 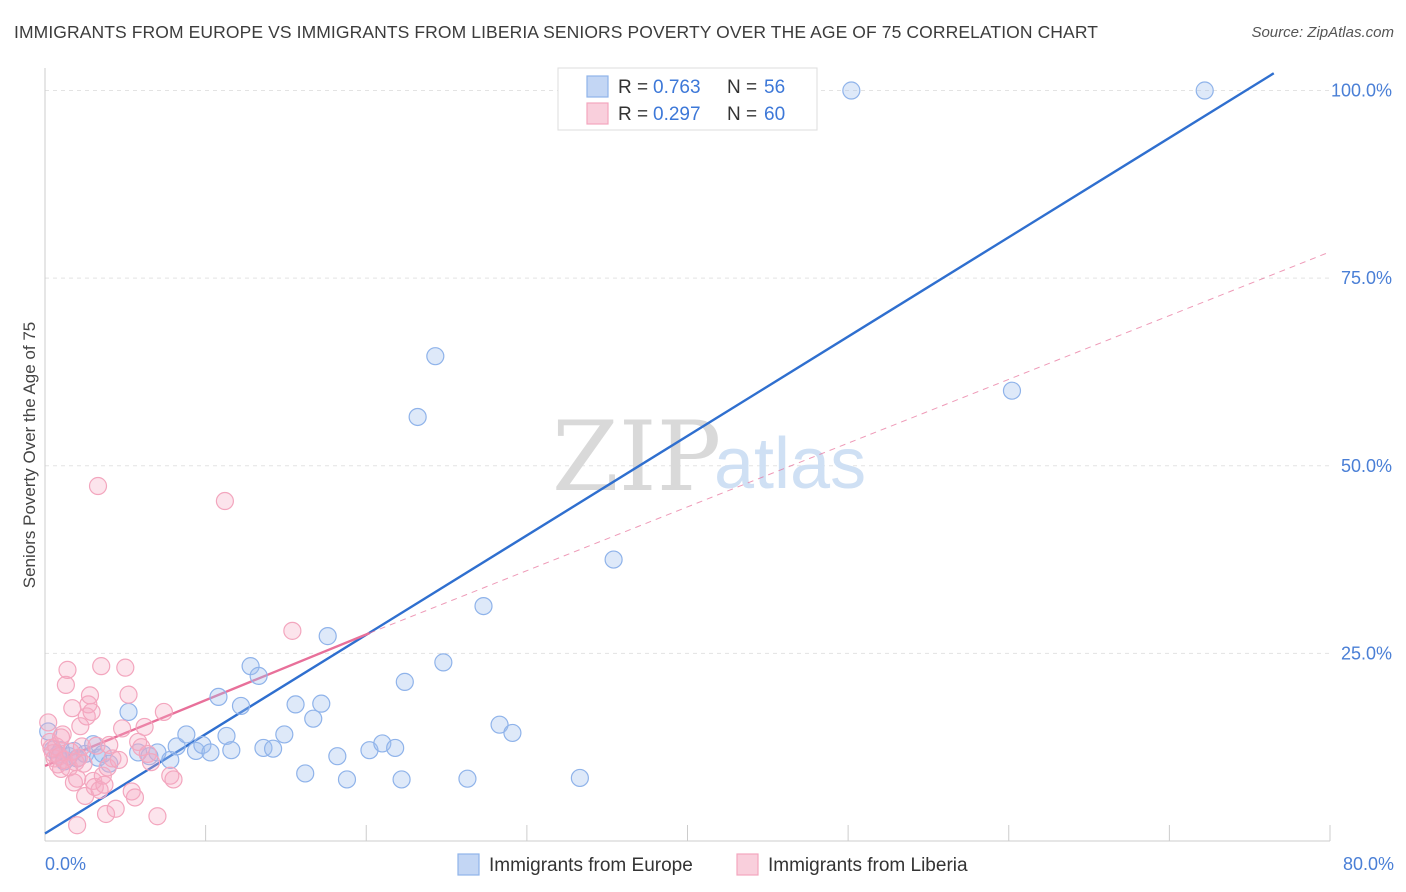 What do you see at coordinates (591, 865) in the screenshot?
I see `bottom-legend-label-europe: Immigrants from Europe` at bounding box center [591, 865].